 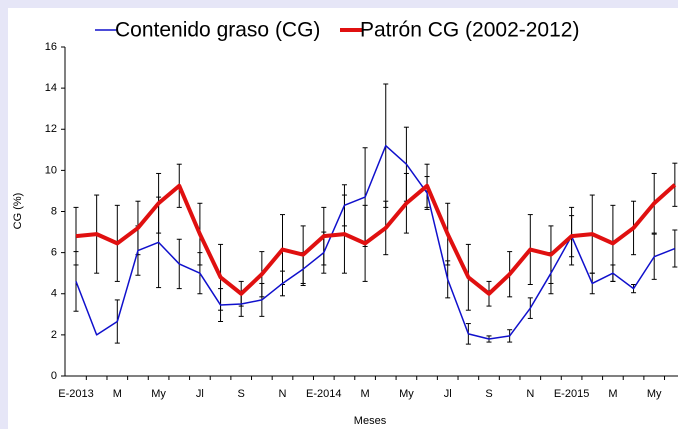 What do you see at coordinates (323, 394) in the screenshot?
I see `x-tick-label: E-2014` at bounding box center [323, 394].